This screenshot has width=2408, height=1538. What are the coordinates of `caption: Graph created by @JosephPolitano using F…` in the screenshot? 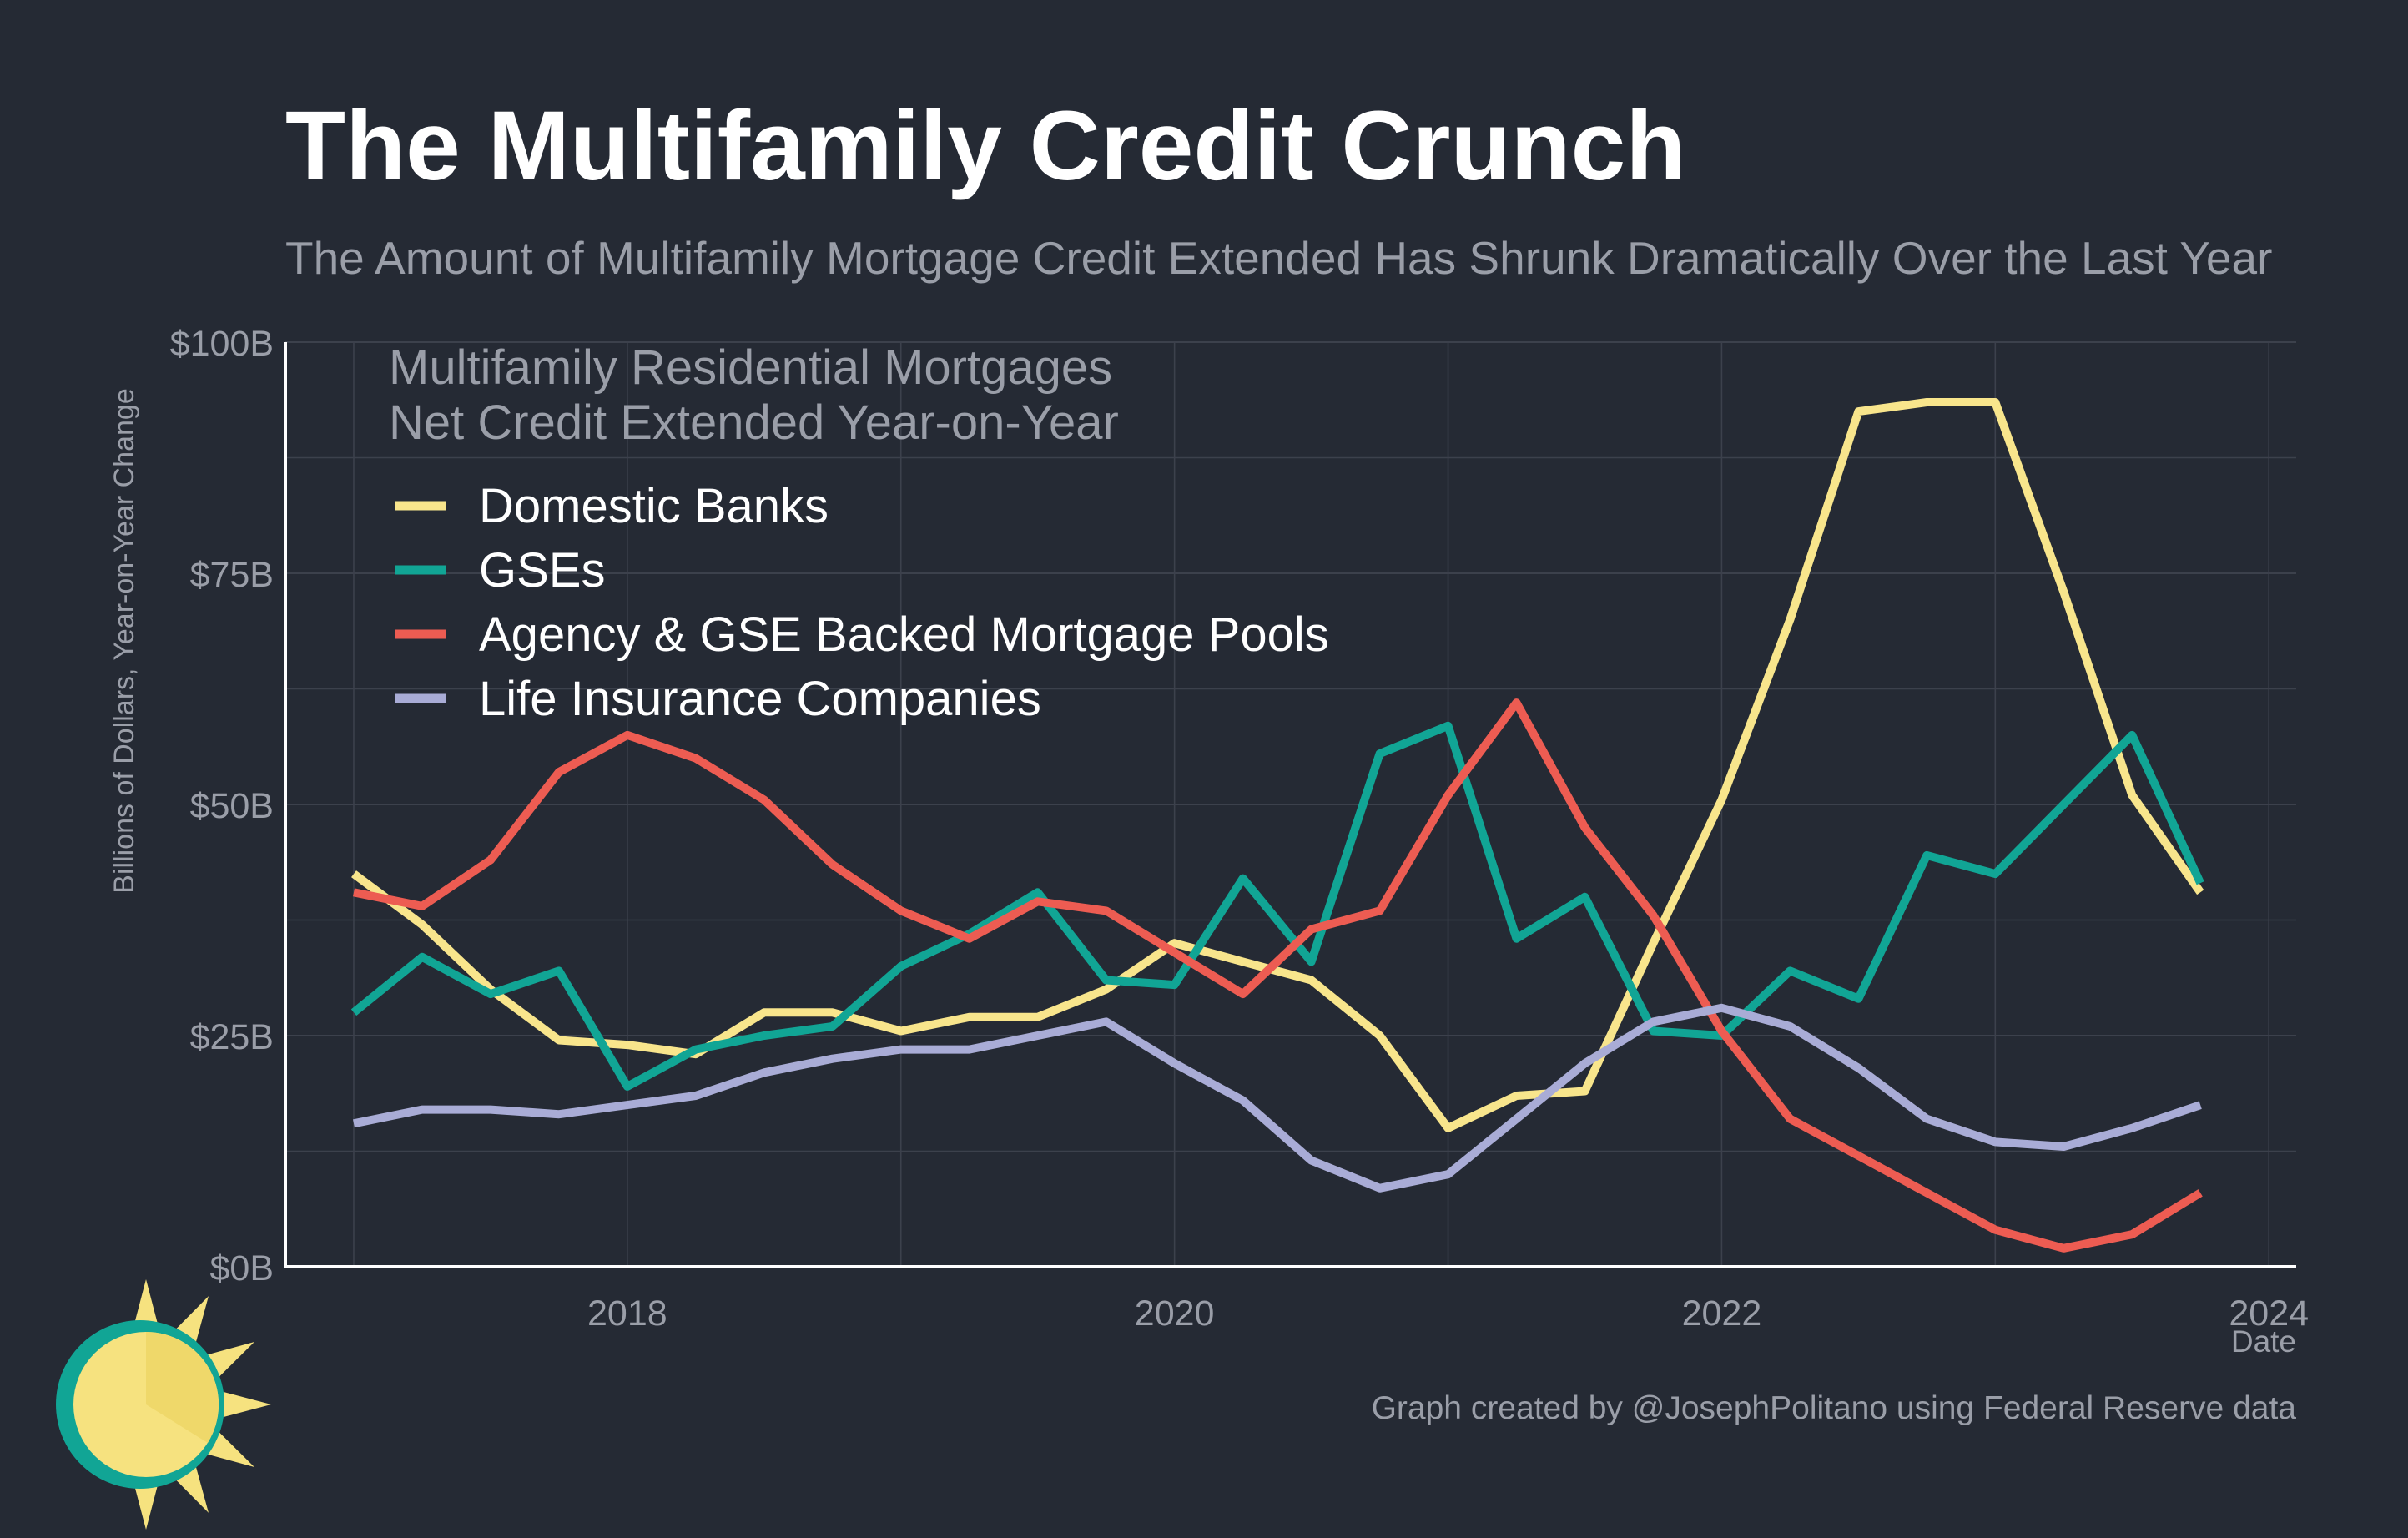 It's located at (1834, 1408).